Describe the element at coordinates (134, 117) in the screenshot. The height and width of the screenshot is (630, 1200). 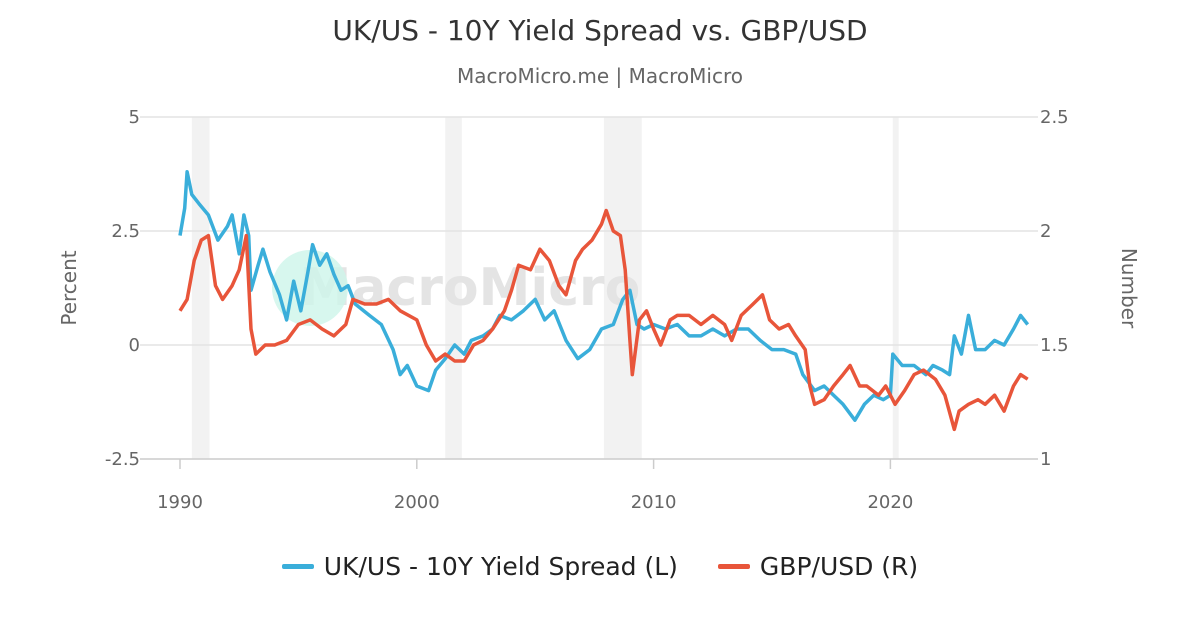
I see `y-tick-left: 5` at that location.